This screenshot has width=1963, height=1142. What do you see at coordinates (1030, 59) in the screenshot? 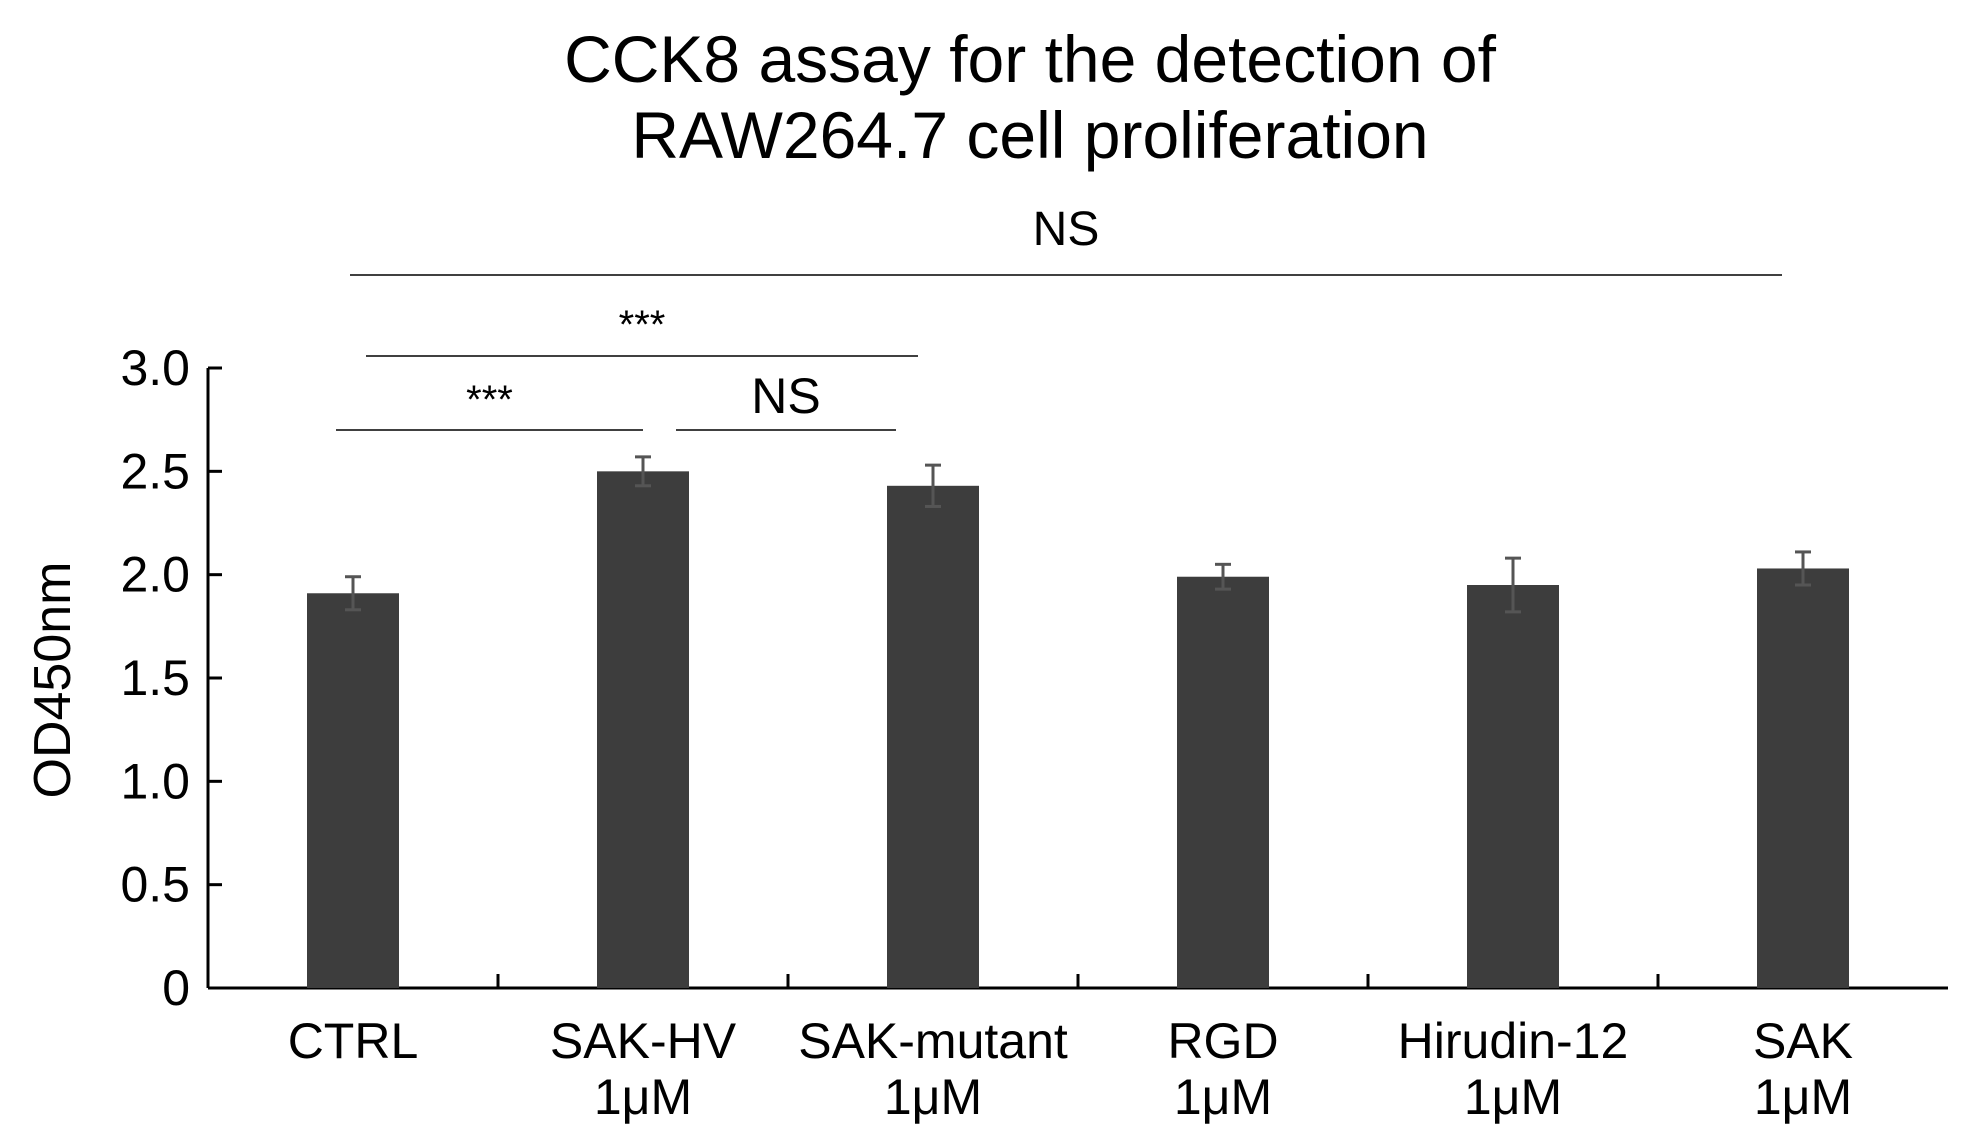
I see `chart-title-line-1: CCK8 assay for the detection of` at bounding box center [1030, 59].